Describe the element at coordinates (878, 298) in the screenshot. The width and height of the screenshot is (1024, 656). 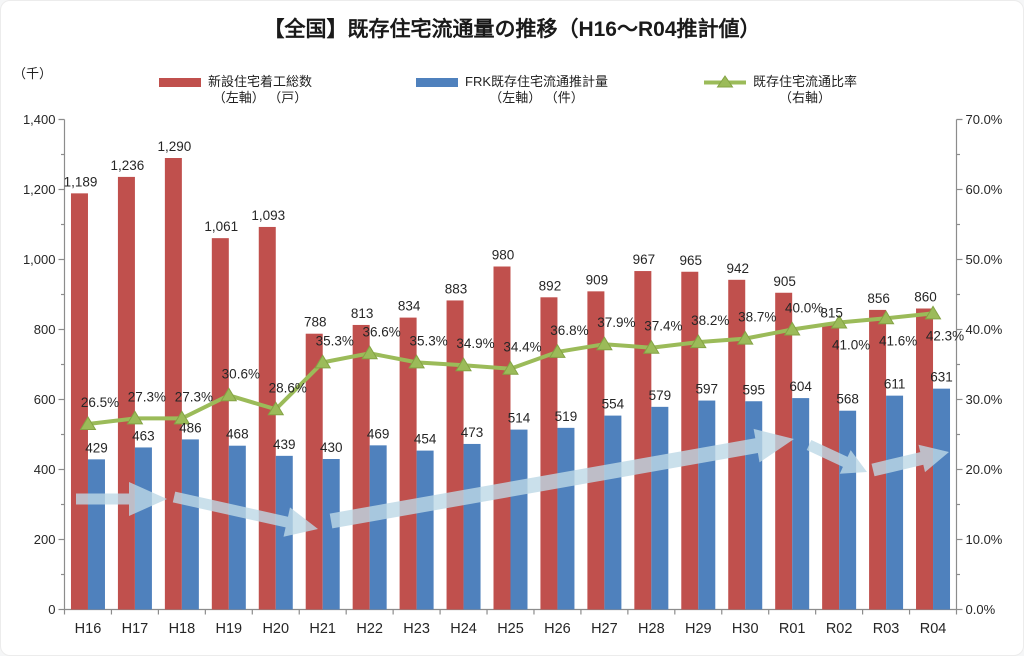
I see `new-starts-value-label: 856` at that location.